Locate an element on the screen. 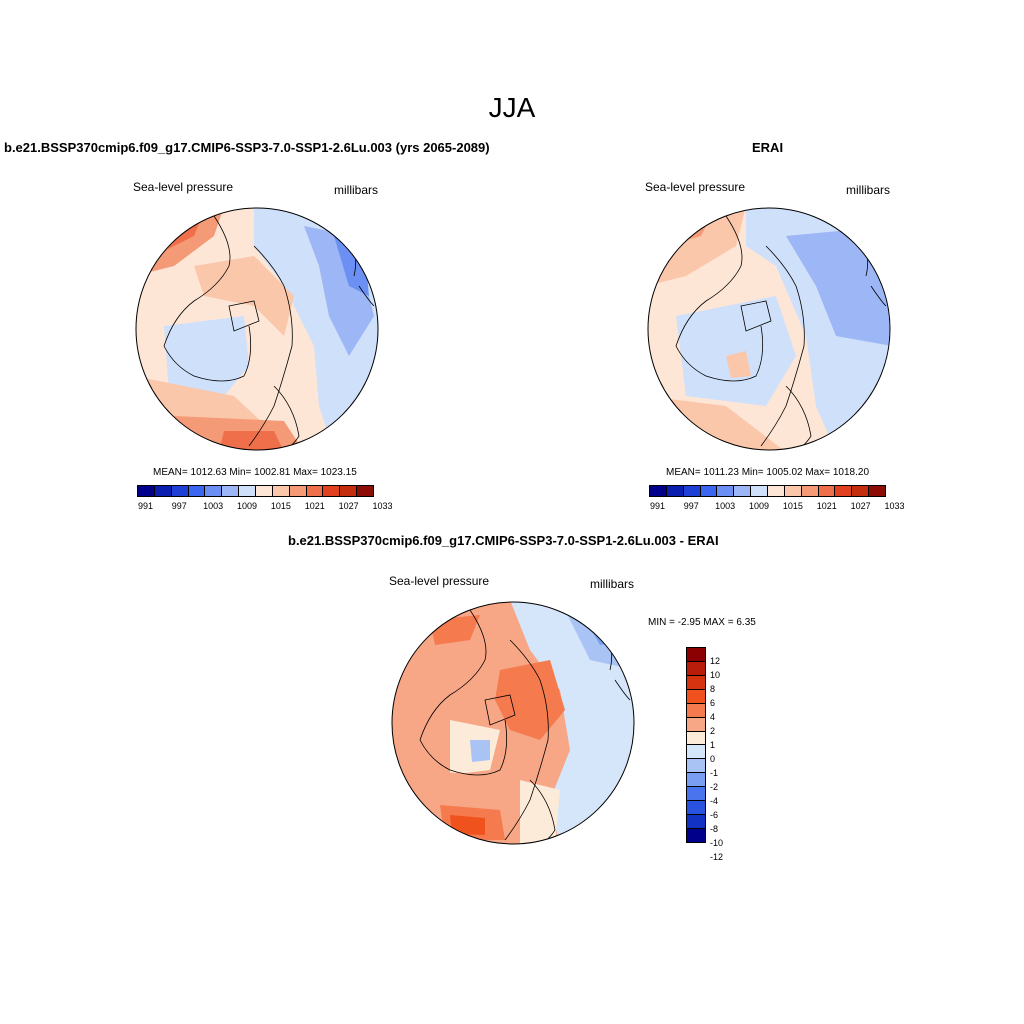 This screenshot has width=1024, height=1024. panel-1-colorbar is located at coordinates (255, 491).